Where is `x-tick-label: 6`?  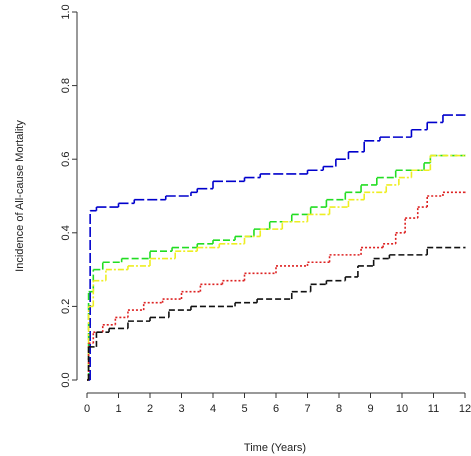
x-tick-label: 6 is located at coordinates (276, 409).